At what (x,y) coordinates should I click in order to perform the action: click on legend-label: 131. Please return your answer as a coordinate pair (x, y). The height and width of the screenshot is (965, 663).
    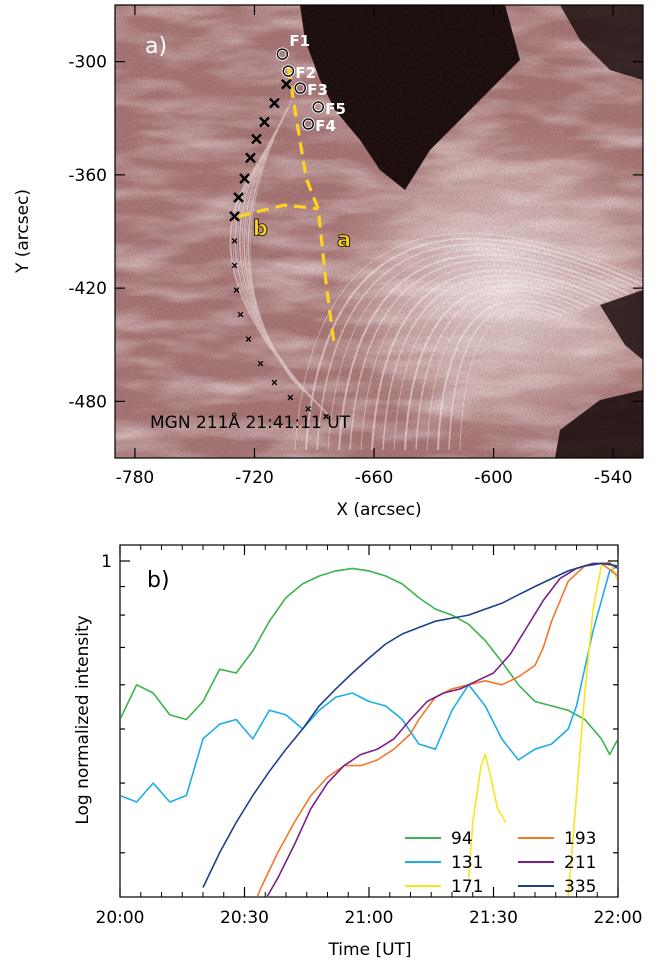
    Looking at the image, I should click on (467, 863).